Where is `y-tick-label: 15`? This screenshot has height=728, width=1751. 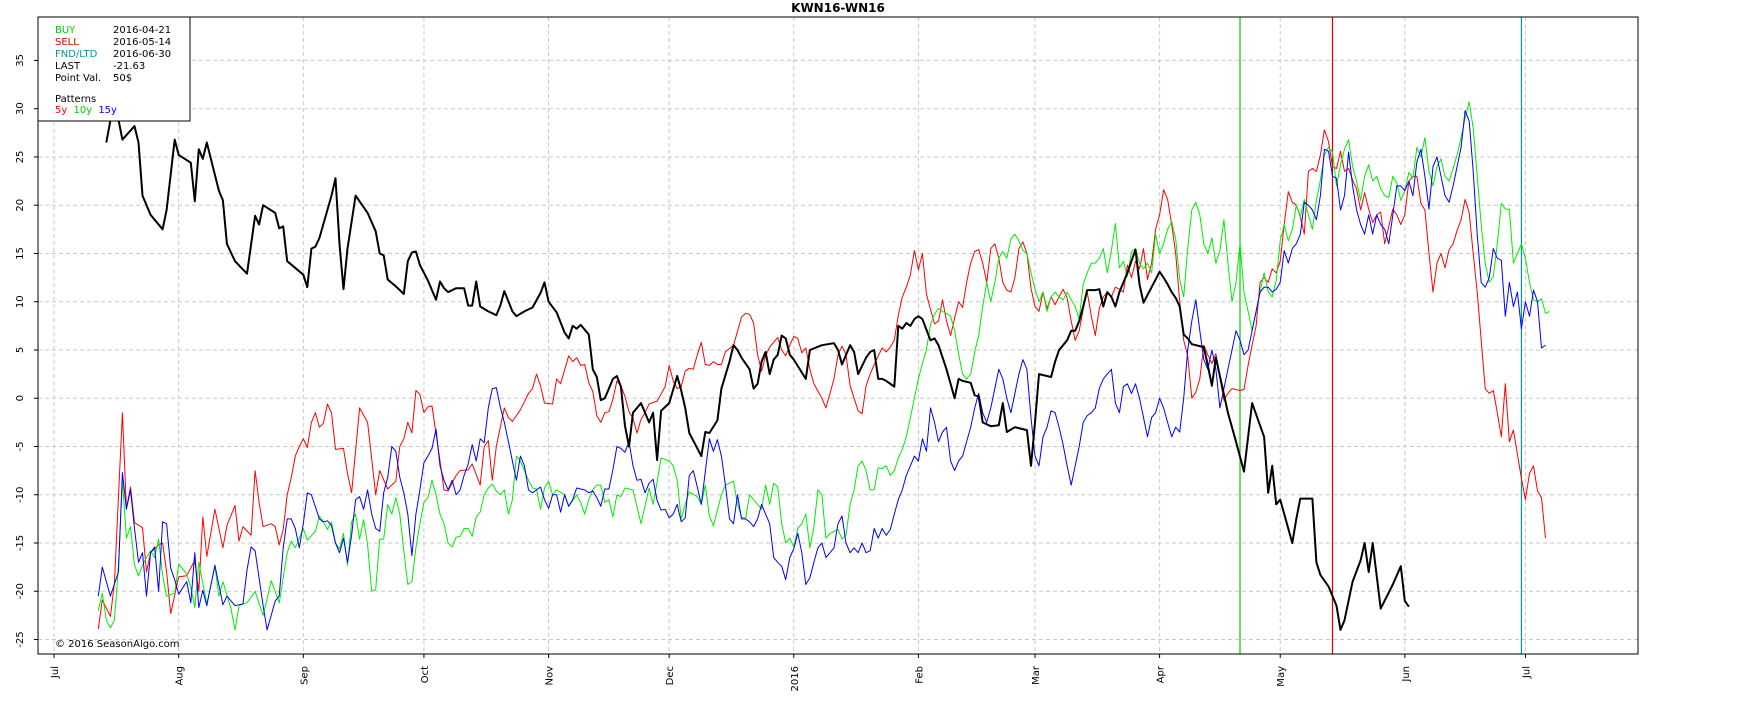 y-tick-label: 15 is located at coordinates (20, 253).